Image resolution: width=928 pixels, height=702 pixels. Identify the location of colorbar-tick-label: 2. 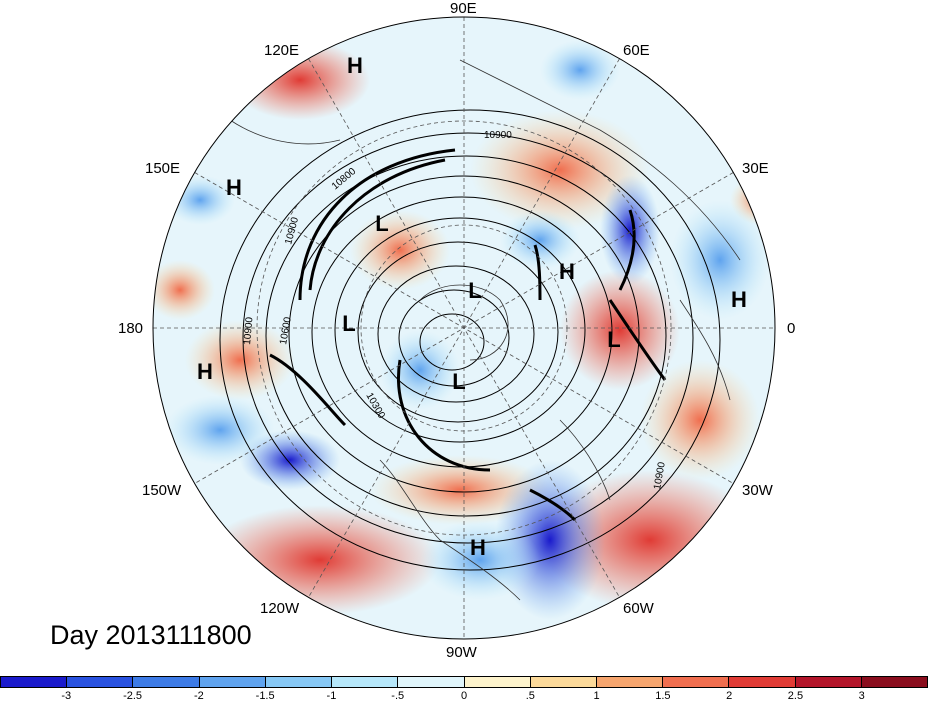
(729, 696).